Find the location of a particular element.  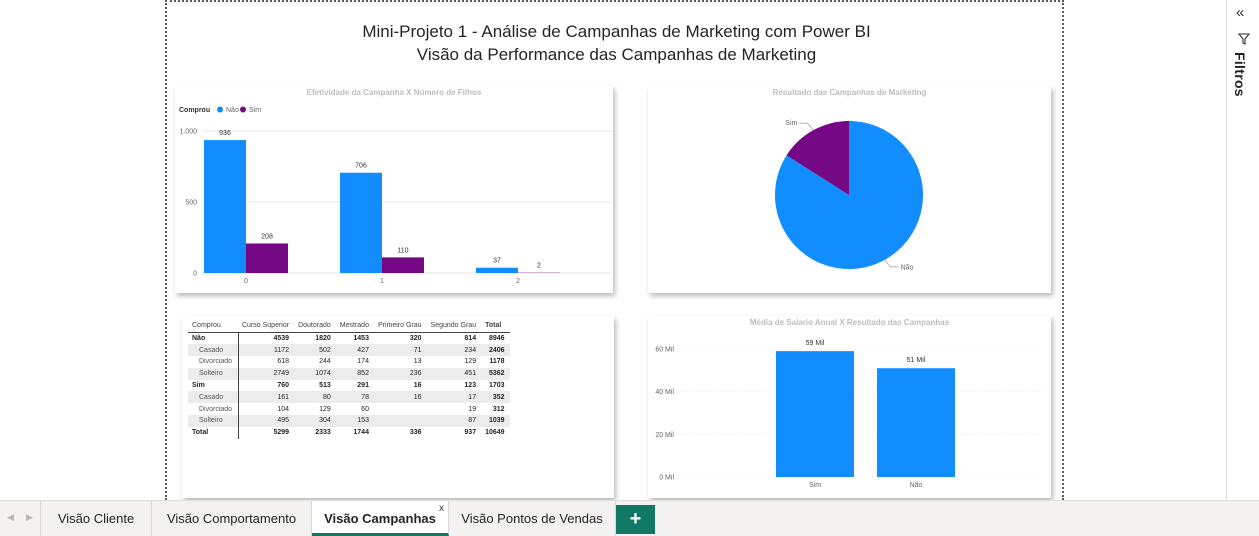

matrix-cell: 2749 is located at coordinates (266, 373).